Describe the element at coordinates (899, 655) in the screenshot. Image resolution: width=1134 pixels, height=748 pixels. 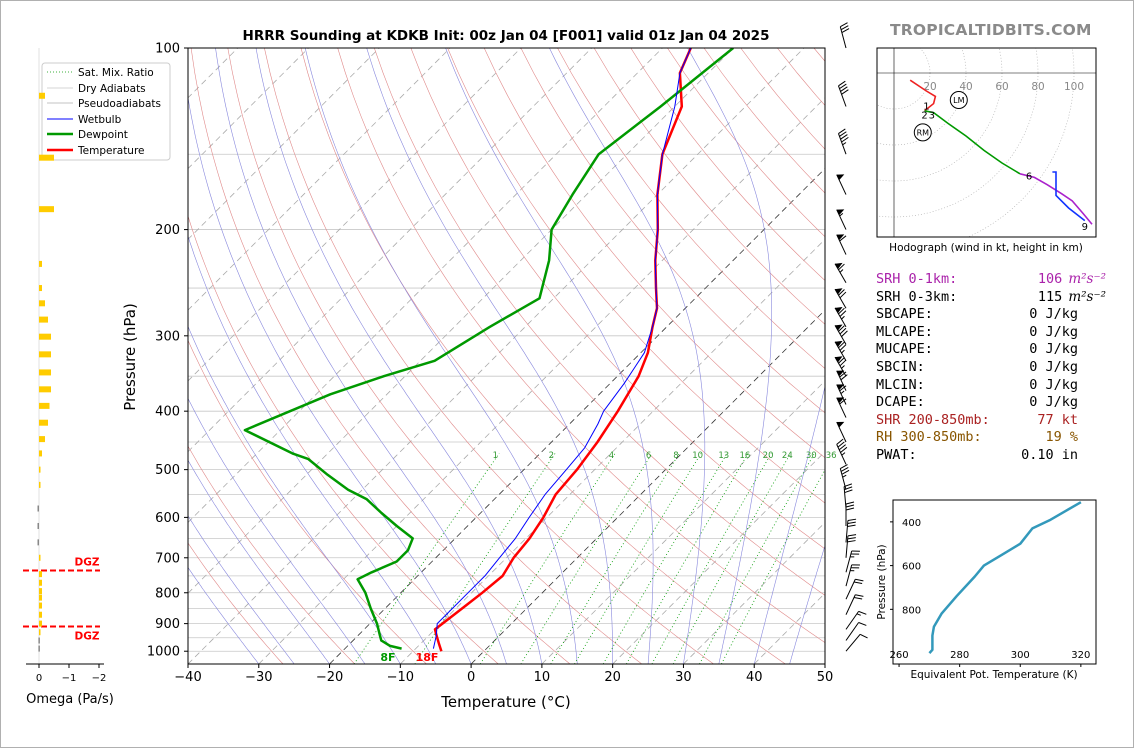
I see `theta-x-tick-label: 260` at that location.